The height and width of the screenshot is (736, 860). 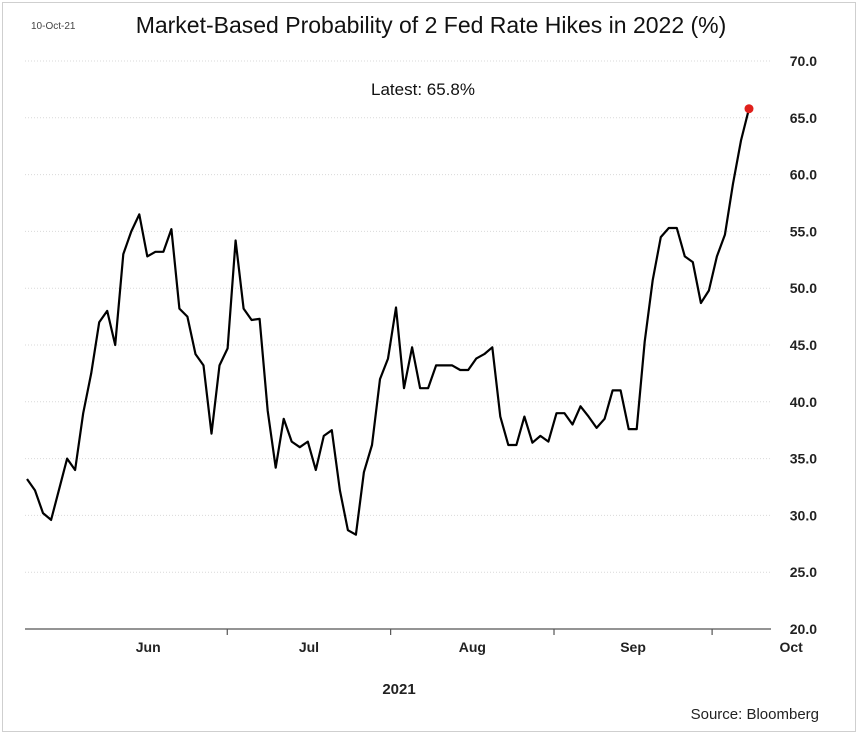 I want to click on x-tick-label: Oct, so click(x=791, y=647).